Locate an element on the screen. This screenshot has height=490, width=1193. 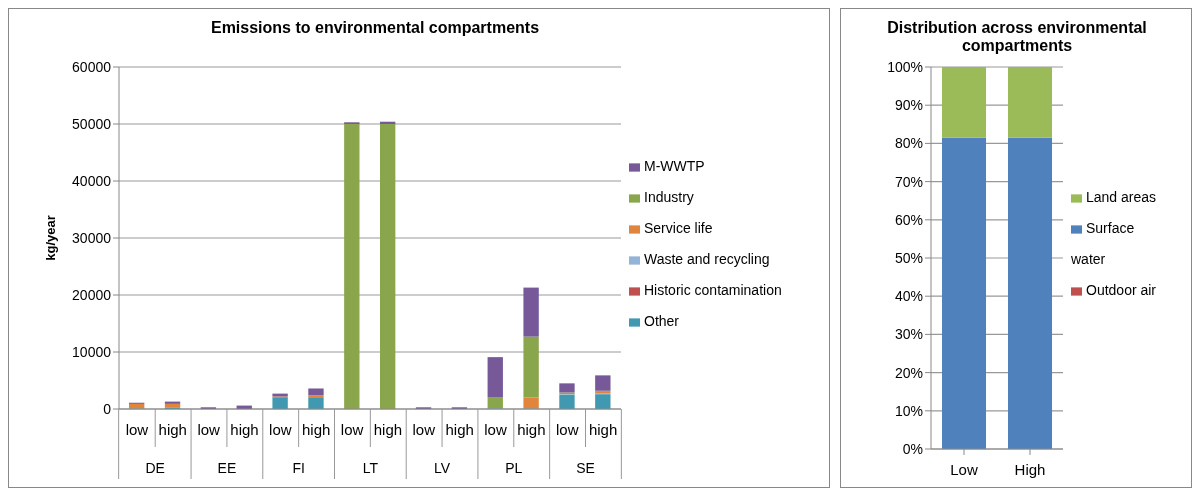
y-tick-label: 0 is located at coordinates (107, 408).